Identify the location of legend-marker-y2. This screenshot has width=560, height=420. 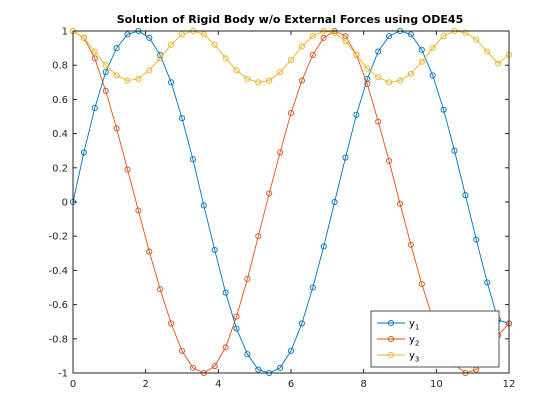
(391, 339).